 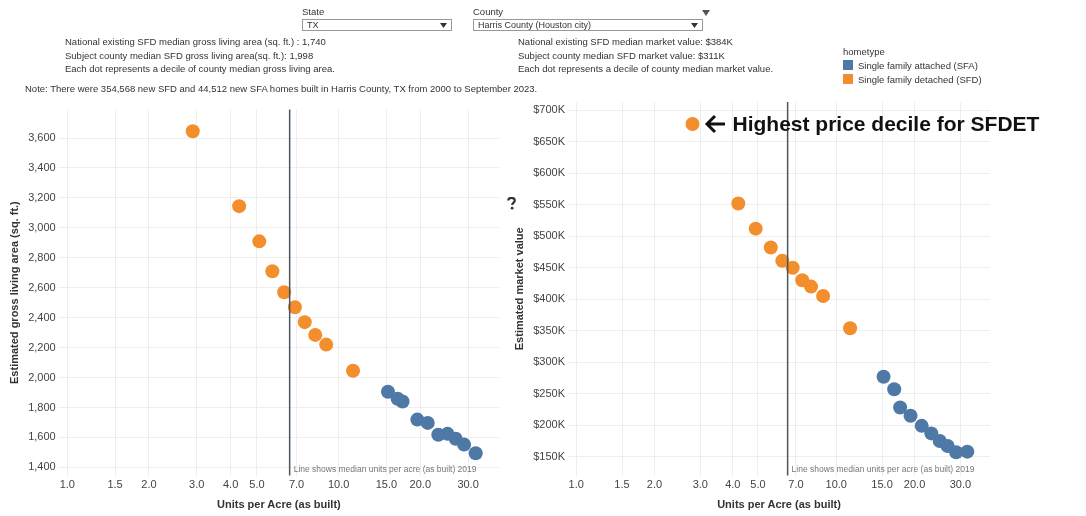 I want to click on legend-label: Single family detached (SFD), so click(x=920, y=79).